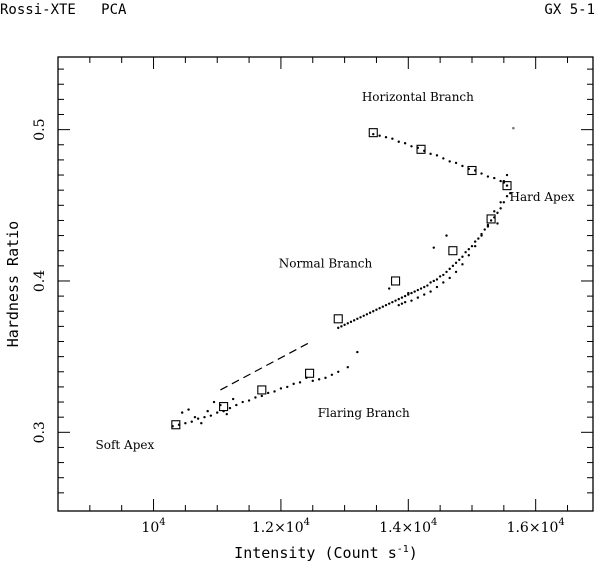 The image size is (595, 565). Describe the element at coordinates (63, 10) in the screenshot. I see `header-left: Rossi-XTE PCA` at that location.